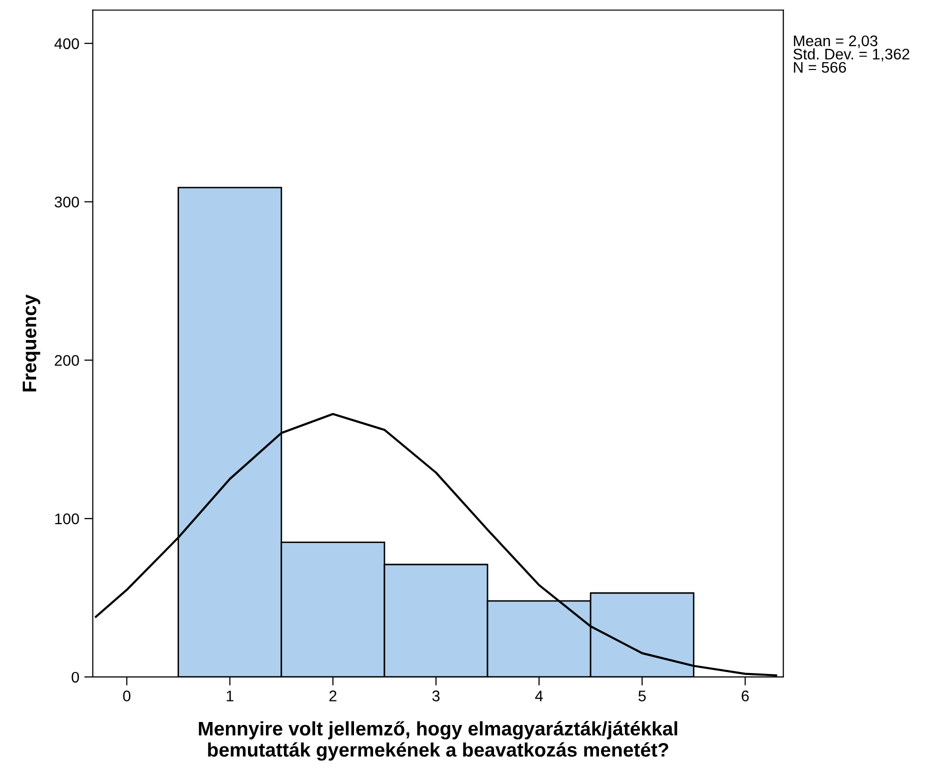 The image size is (937, 779). I want to click on y-tick-label: 300, so click(66, 202).